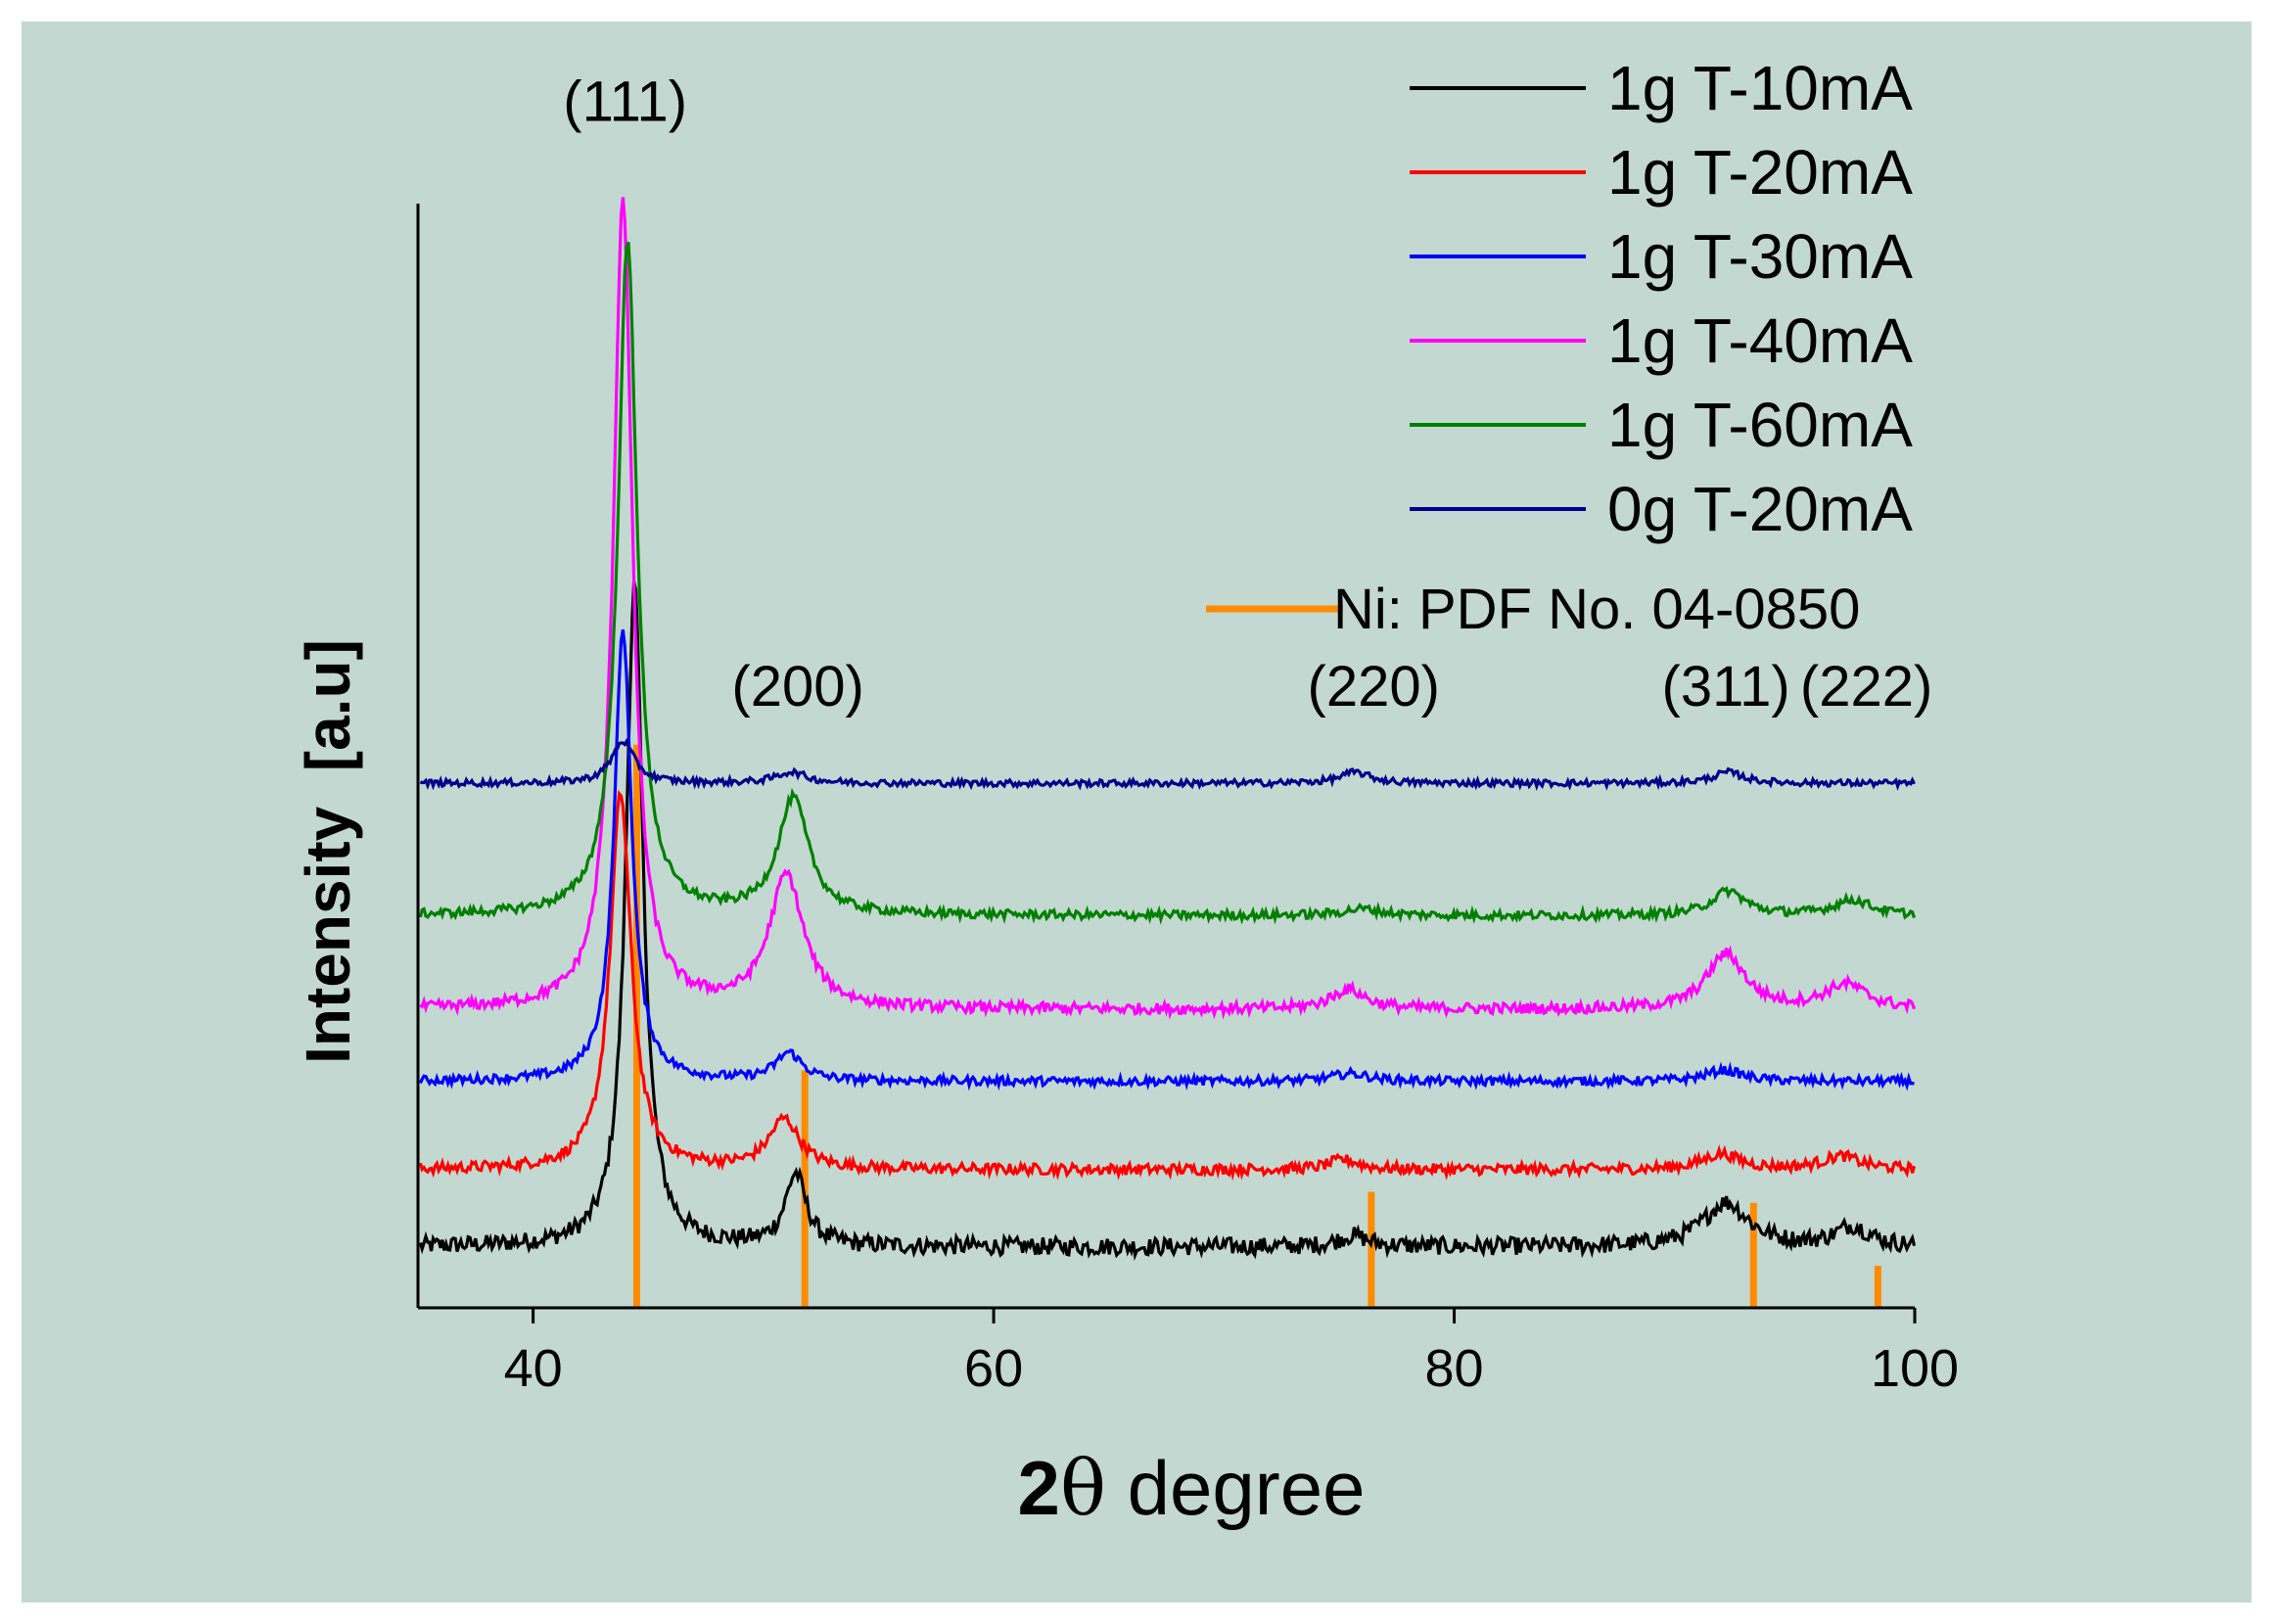  I want to click on peak-label-5: (222), so click(1866, 687).